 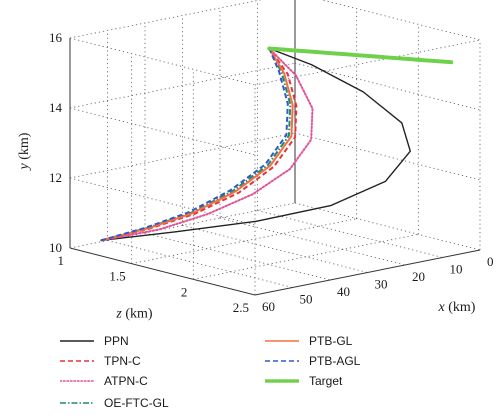 What do you see at coordinates (24, 151) in the screenshot?
I see `y-axis-label: y (km)` at bounding box center [24, 151].